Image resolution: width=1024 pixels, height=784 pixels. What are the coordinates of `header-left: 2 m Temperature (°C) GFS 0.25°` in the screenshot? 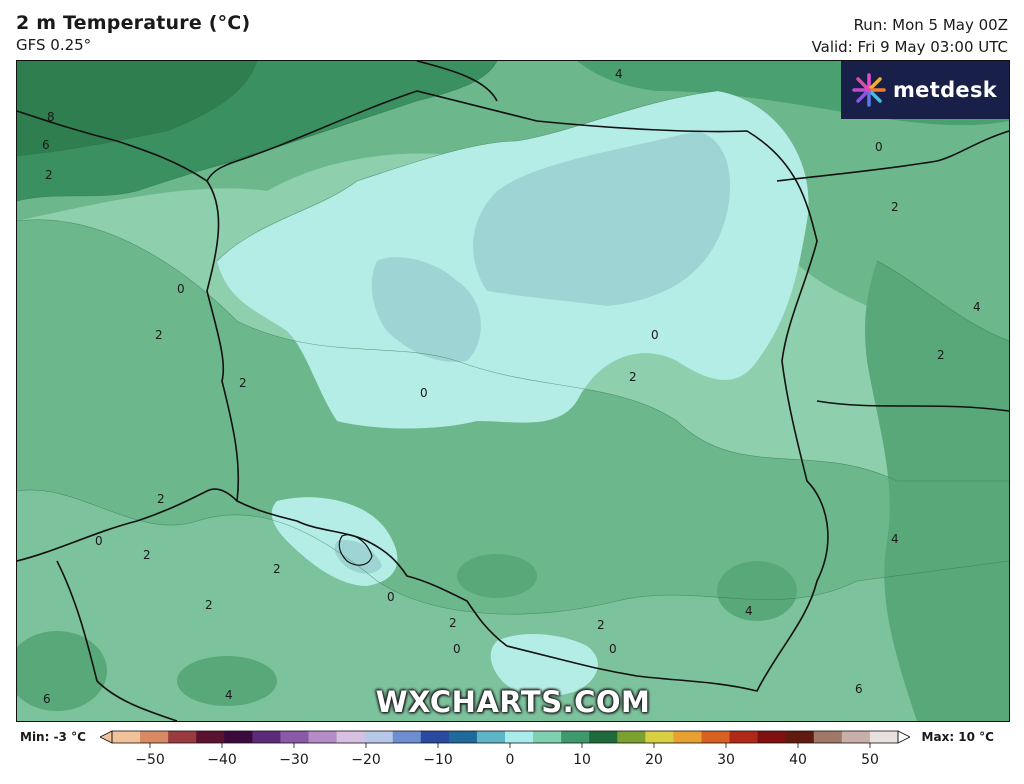 It's located at (133, 33).